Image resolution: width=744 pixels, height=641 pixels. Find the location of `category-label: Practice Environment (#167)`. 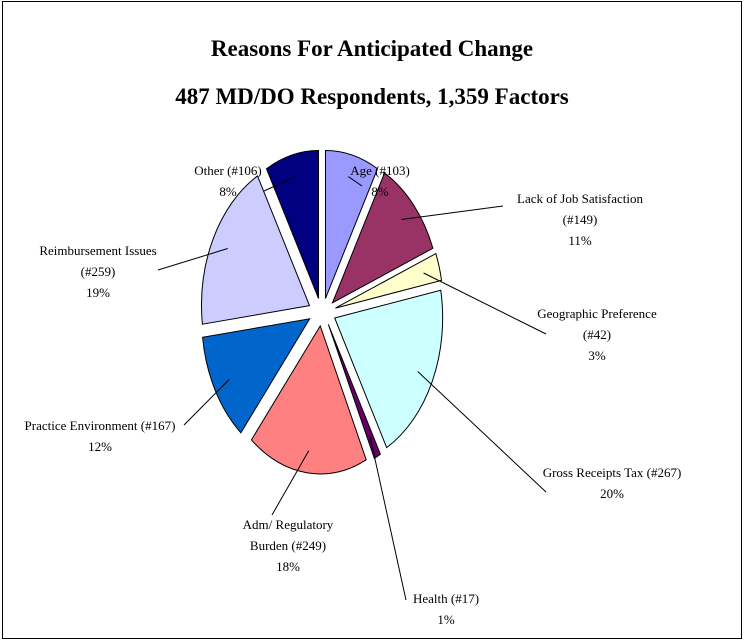

category-label: Practice Environment (#167) is located at coordinates (100, 425).